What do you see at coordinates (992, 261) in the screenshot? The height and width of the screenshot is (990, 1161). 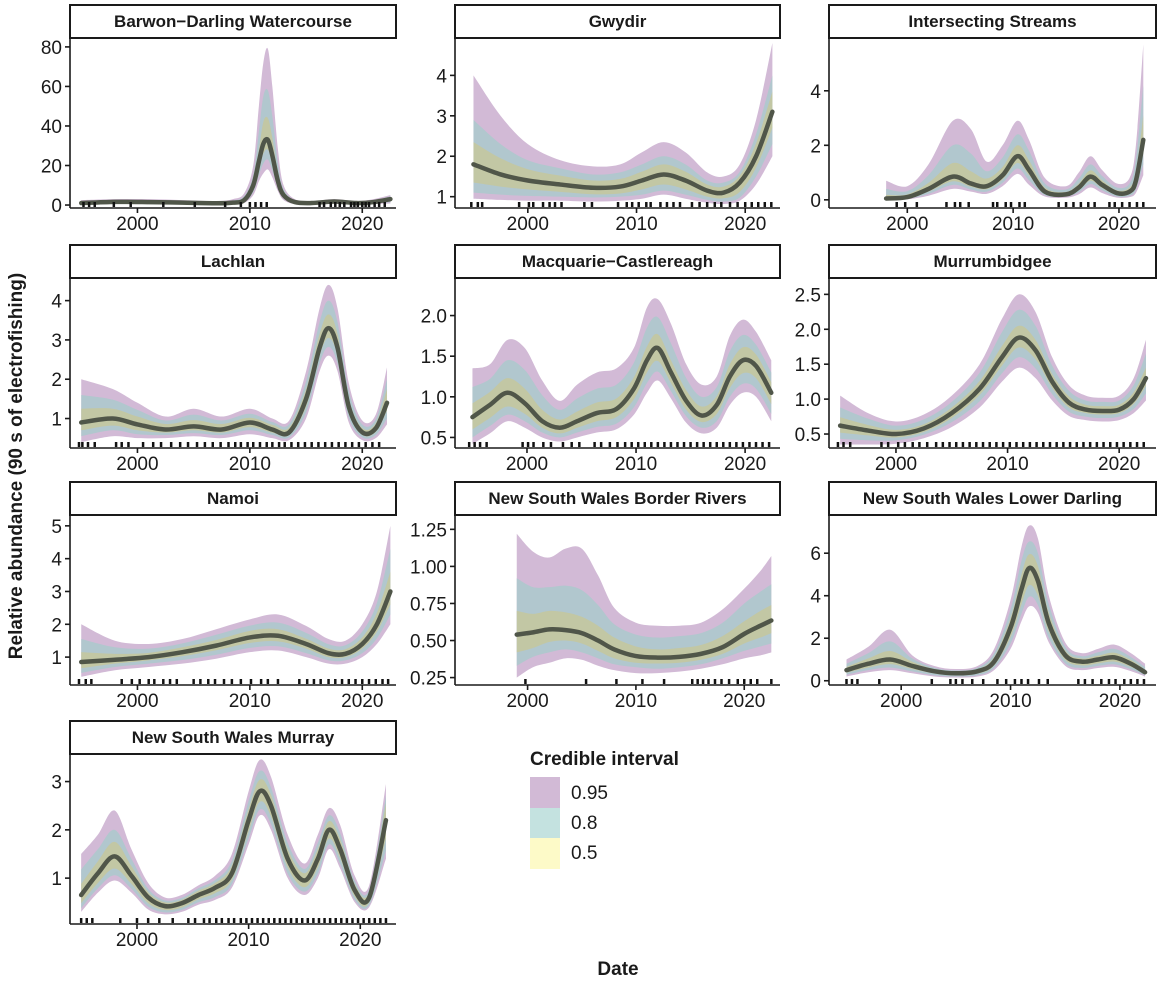 I see `panel-title: Murrumbidgee` at bounding box center [992, 261].